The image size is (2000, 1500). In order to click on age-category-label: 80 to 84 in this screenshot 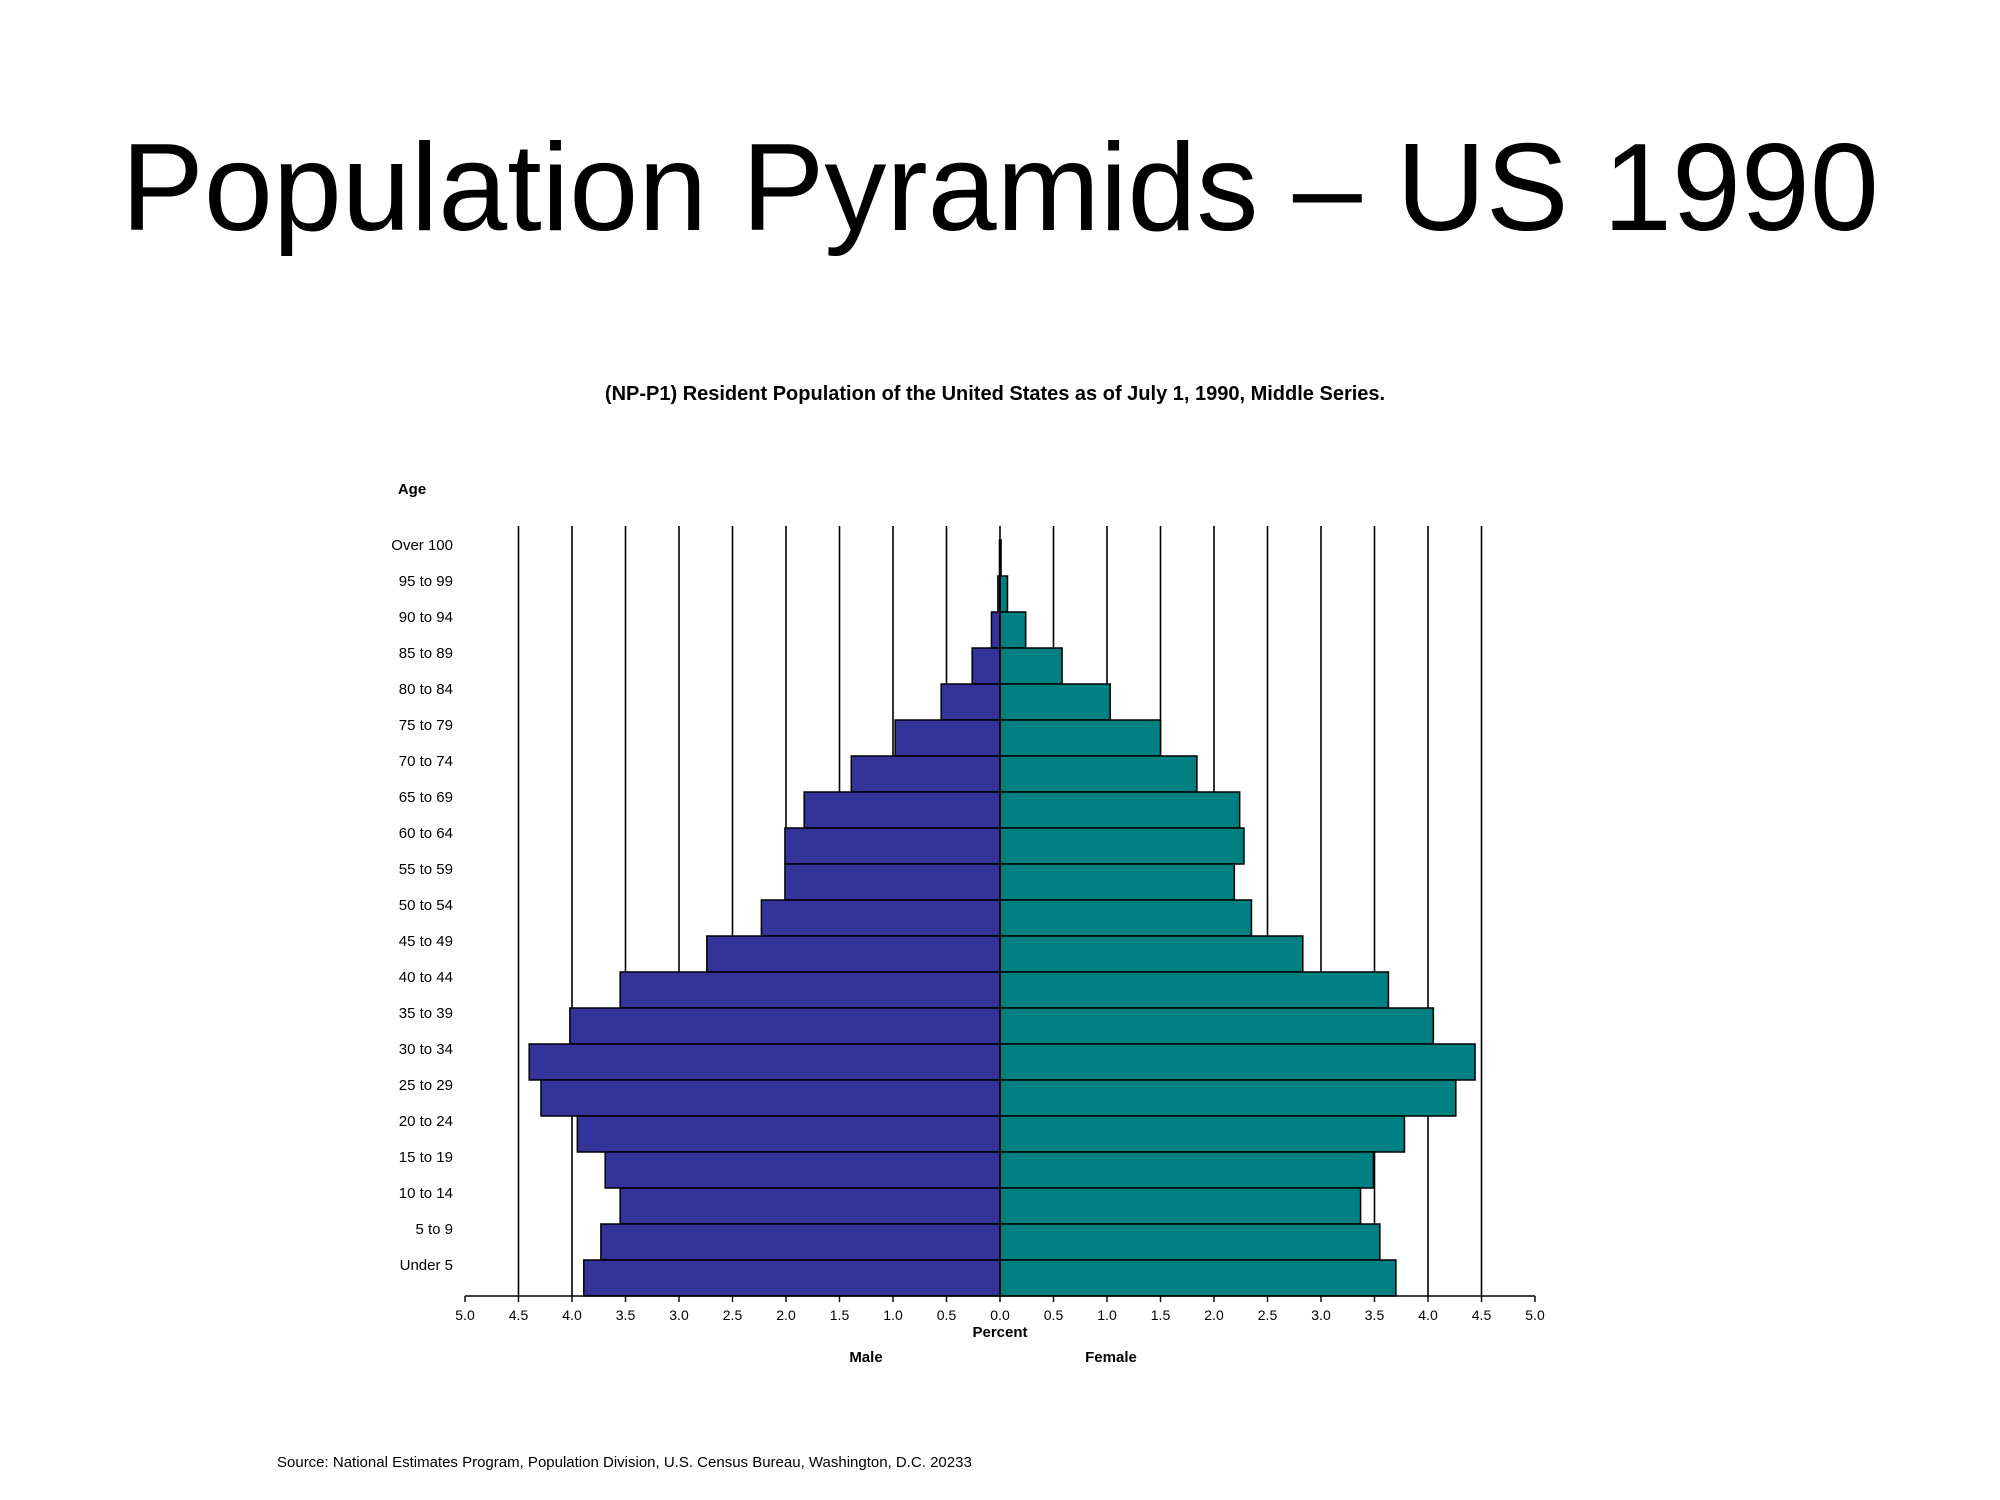, I will do `click(426, 689)`.